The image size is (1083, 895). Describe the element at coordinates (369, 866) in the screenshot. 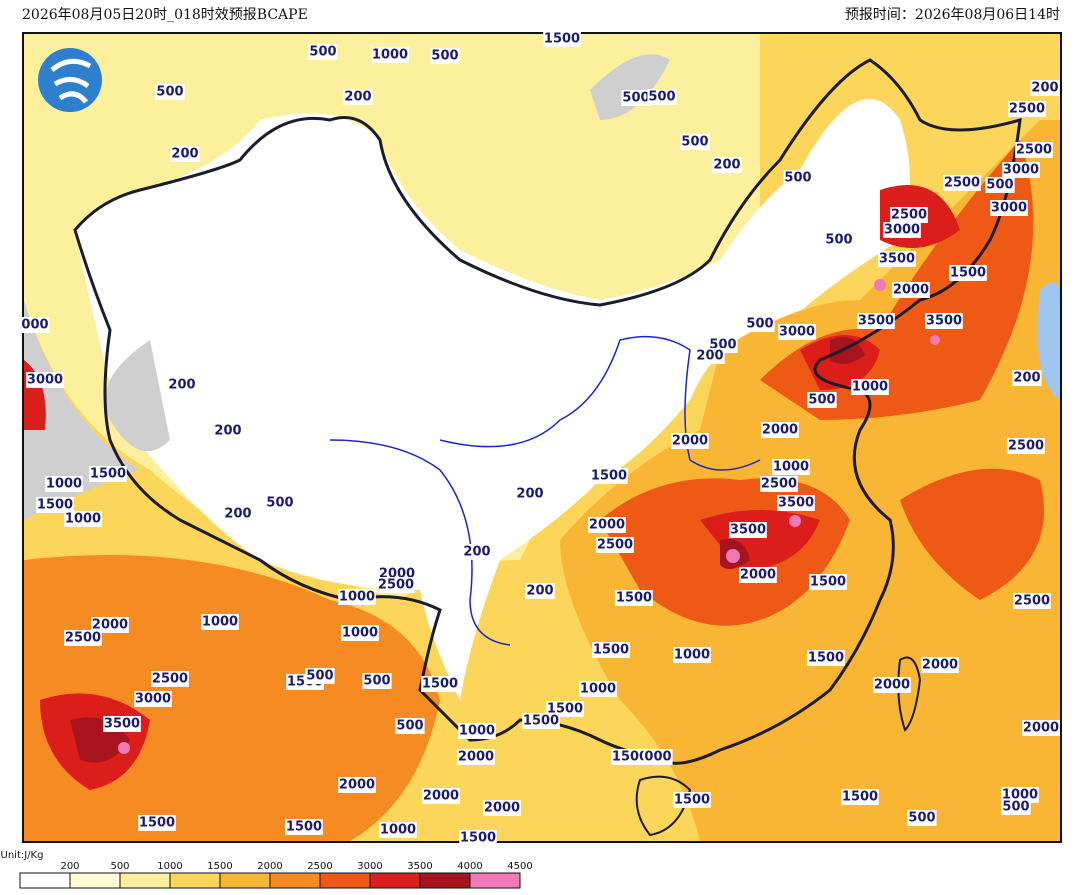

I see `legend-tick: 3000` at that location.